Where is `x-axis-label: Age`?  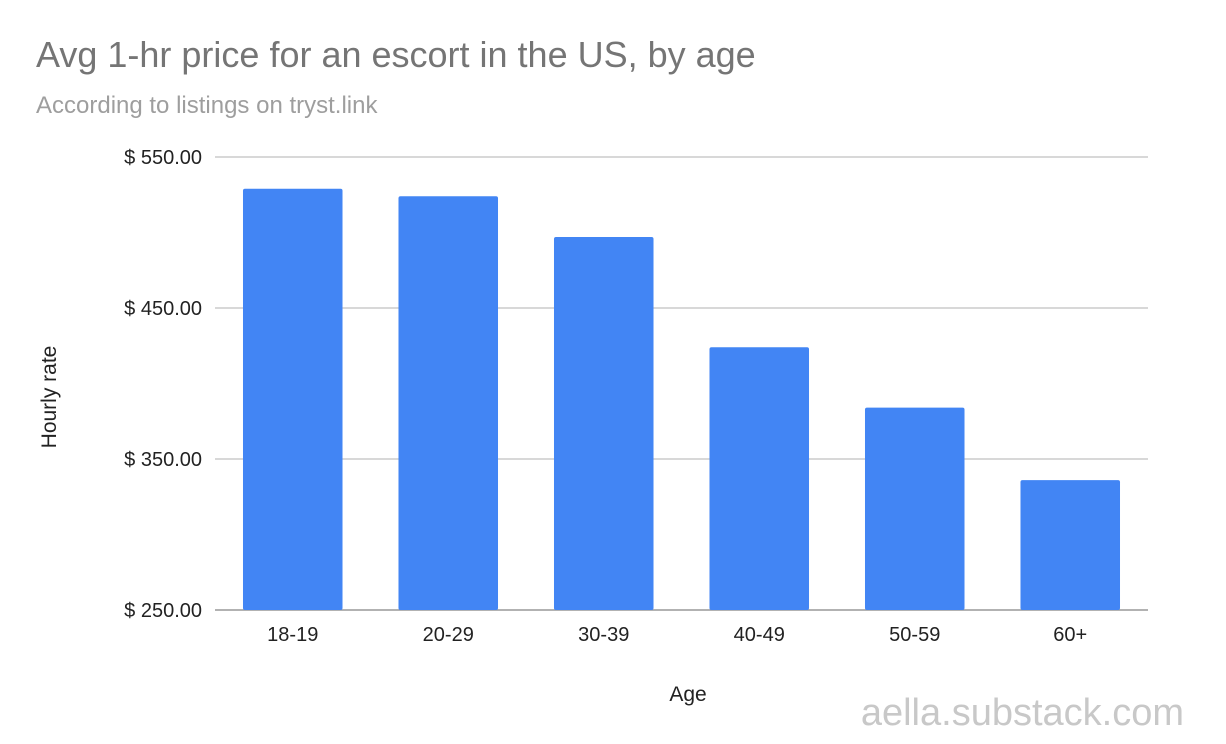
x-axis-label: Age is located at coordinates (687, 694).